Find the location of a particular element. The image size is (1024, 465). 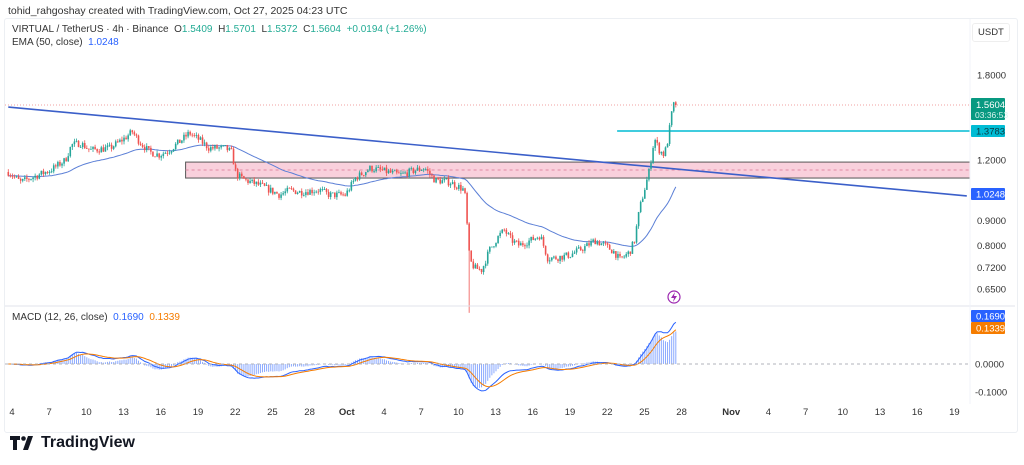

date-tick-label: 13 is located at coordinates (123, 412).